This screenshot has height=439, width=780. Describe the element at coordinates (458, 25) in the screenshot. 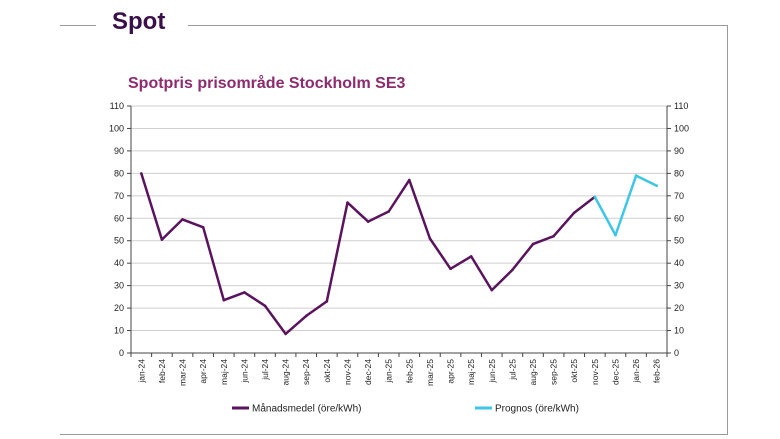

I see `header-rule-right` at that location.